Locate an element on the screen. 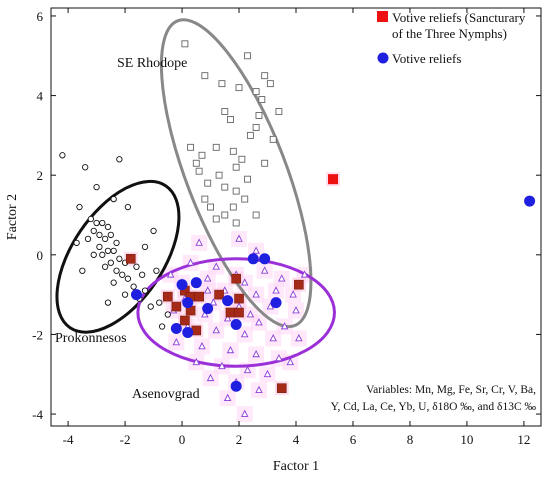 This screenshot has height=480, width=550. rhodope-group-label: SE Rhodope is located at coordinates (152, 63).